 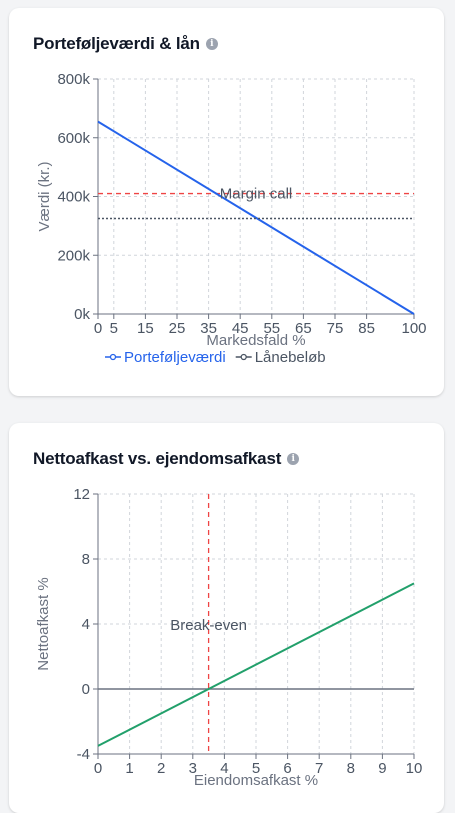 I want to click on portfolio-chart-title-text: Porteføljeværdi & lån, so click(x=116, y=43).